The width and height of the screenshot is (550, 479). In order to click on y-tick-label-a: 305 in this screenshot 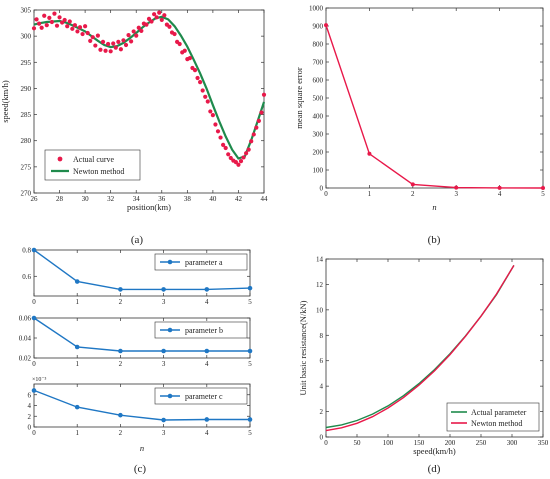, I will do `click(26, 11)`.